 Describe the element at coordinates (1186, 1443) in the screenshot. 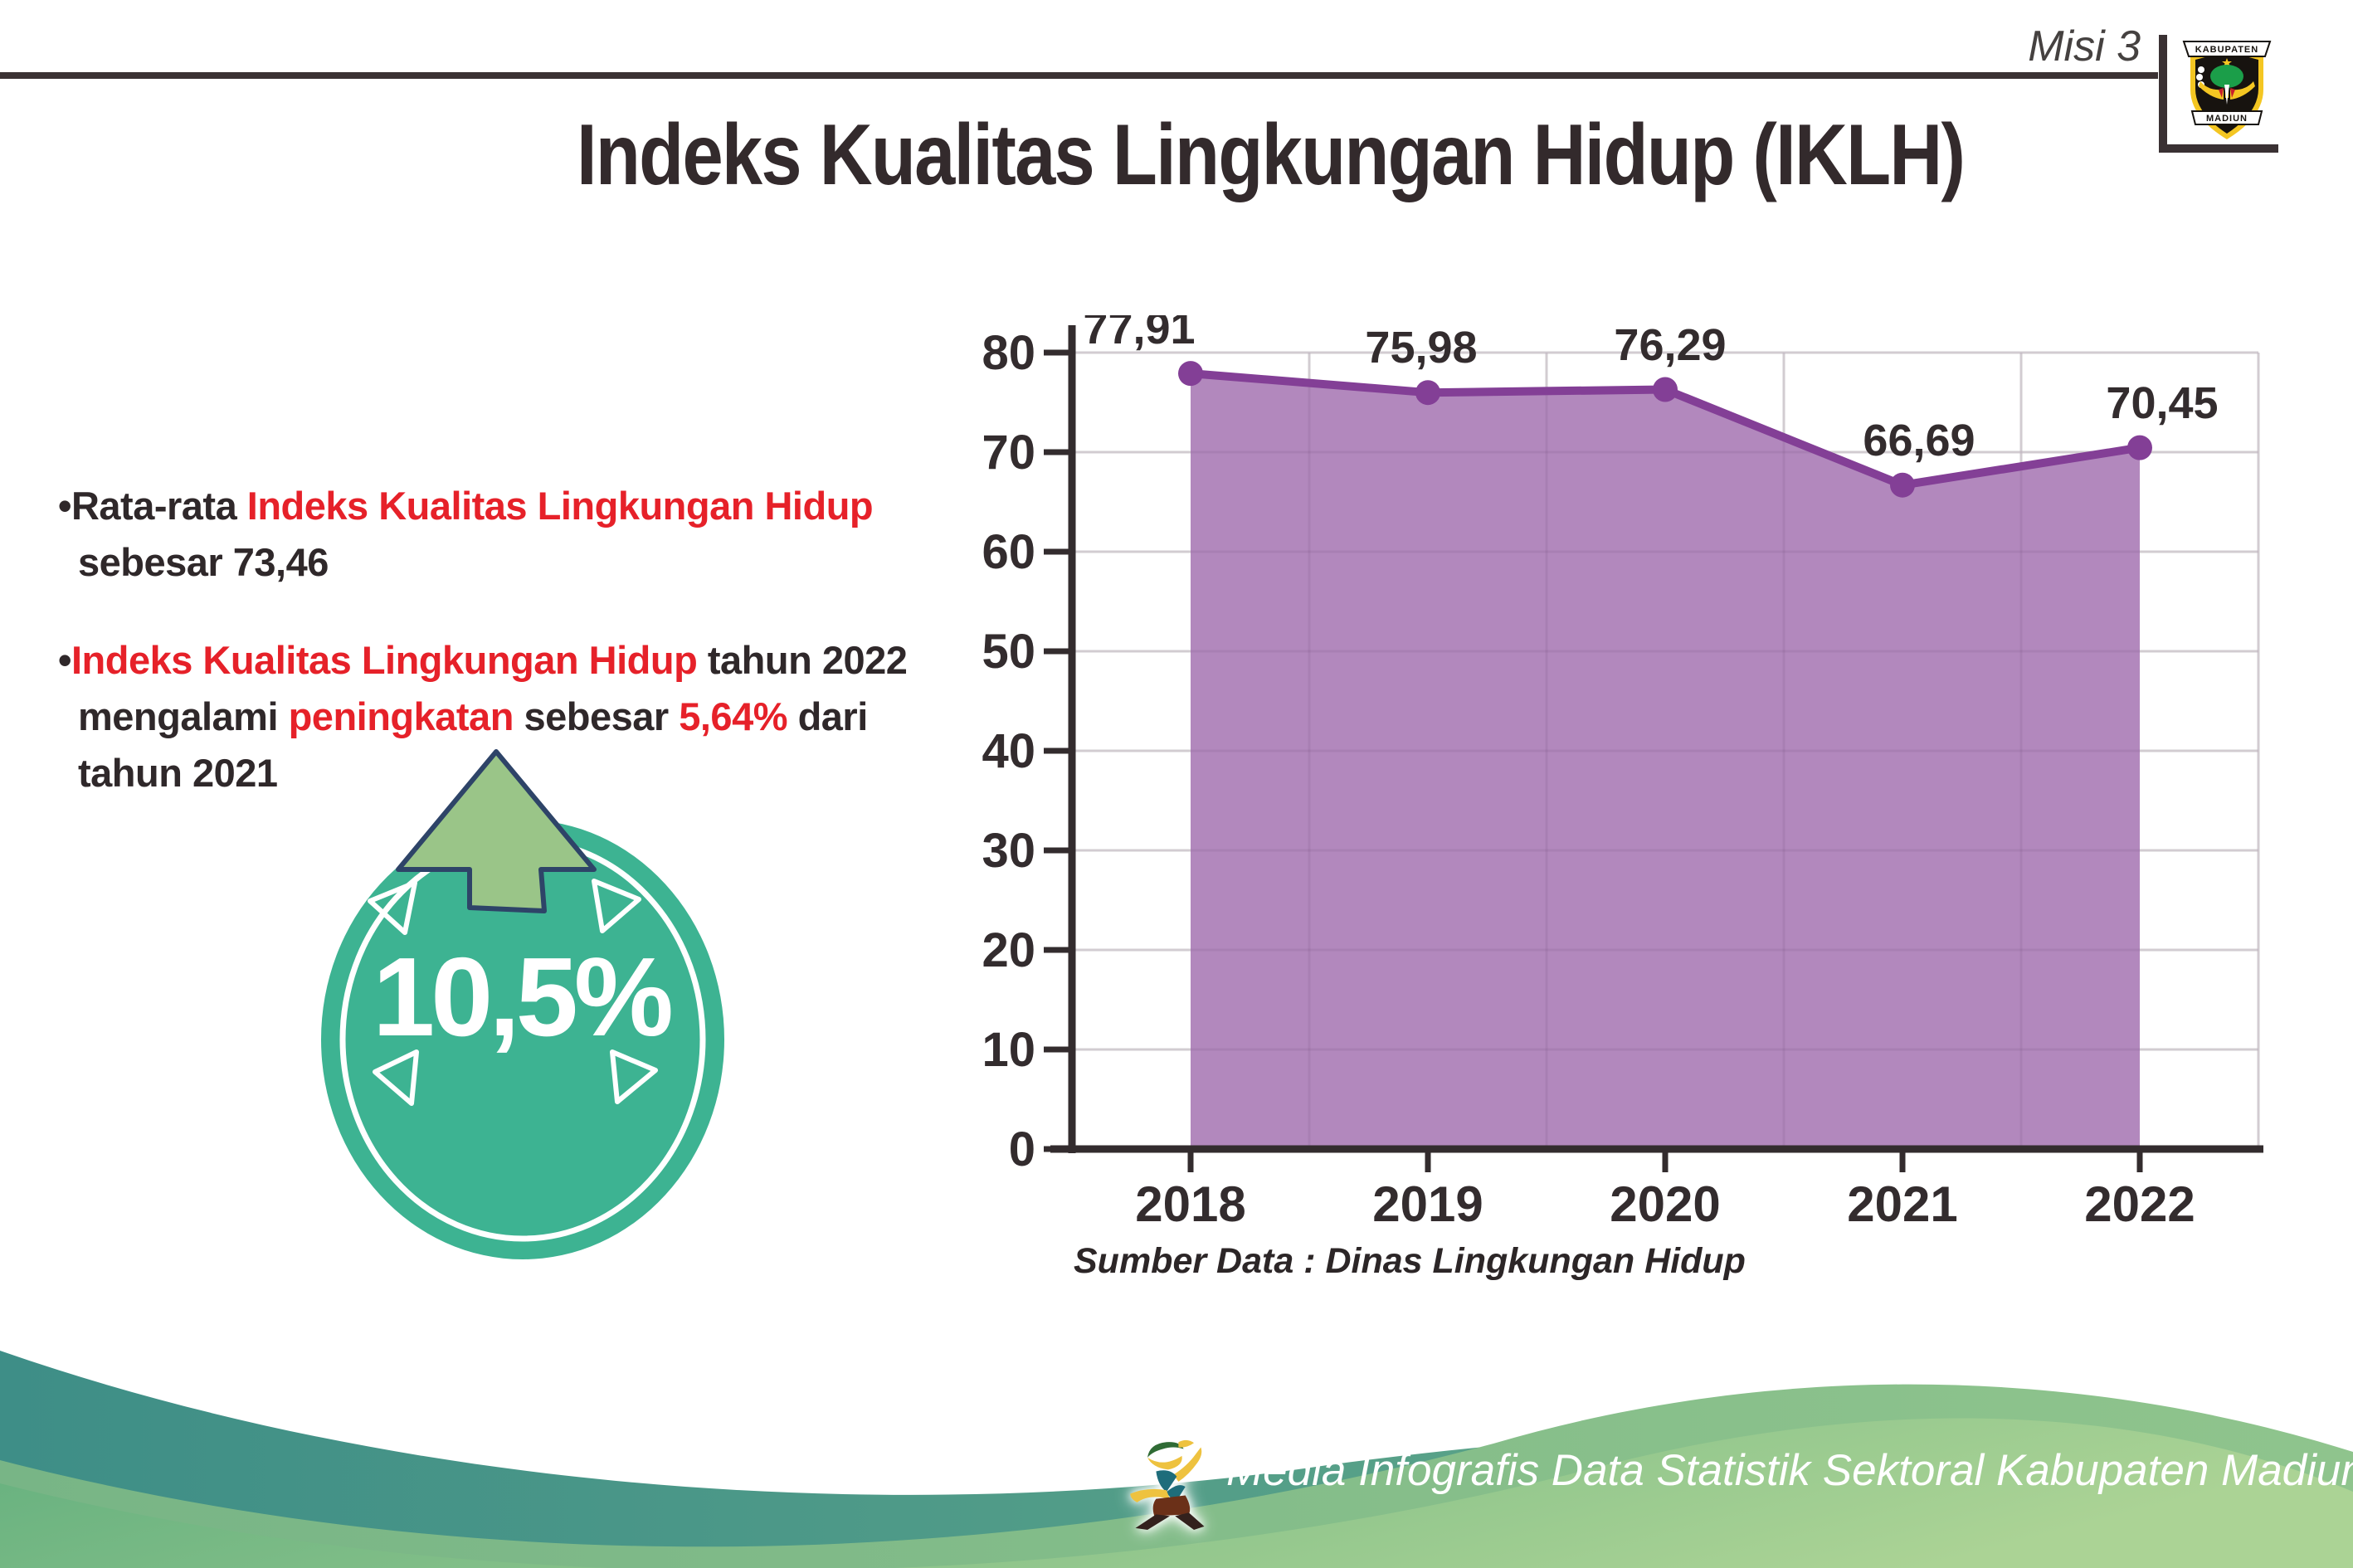

I see `mascot-leaf` at that location.